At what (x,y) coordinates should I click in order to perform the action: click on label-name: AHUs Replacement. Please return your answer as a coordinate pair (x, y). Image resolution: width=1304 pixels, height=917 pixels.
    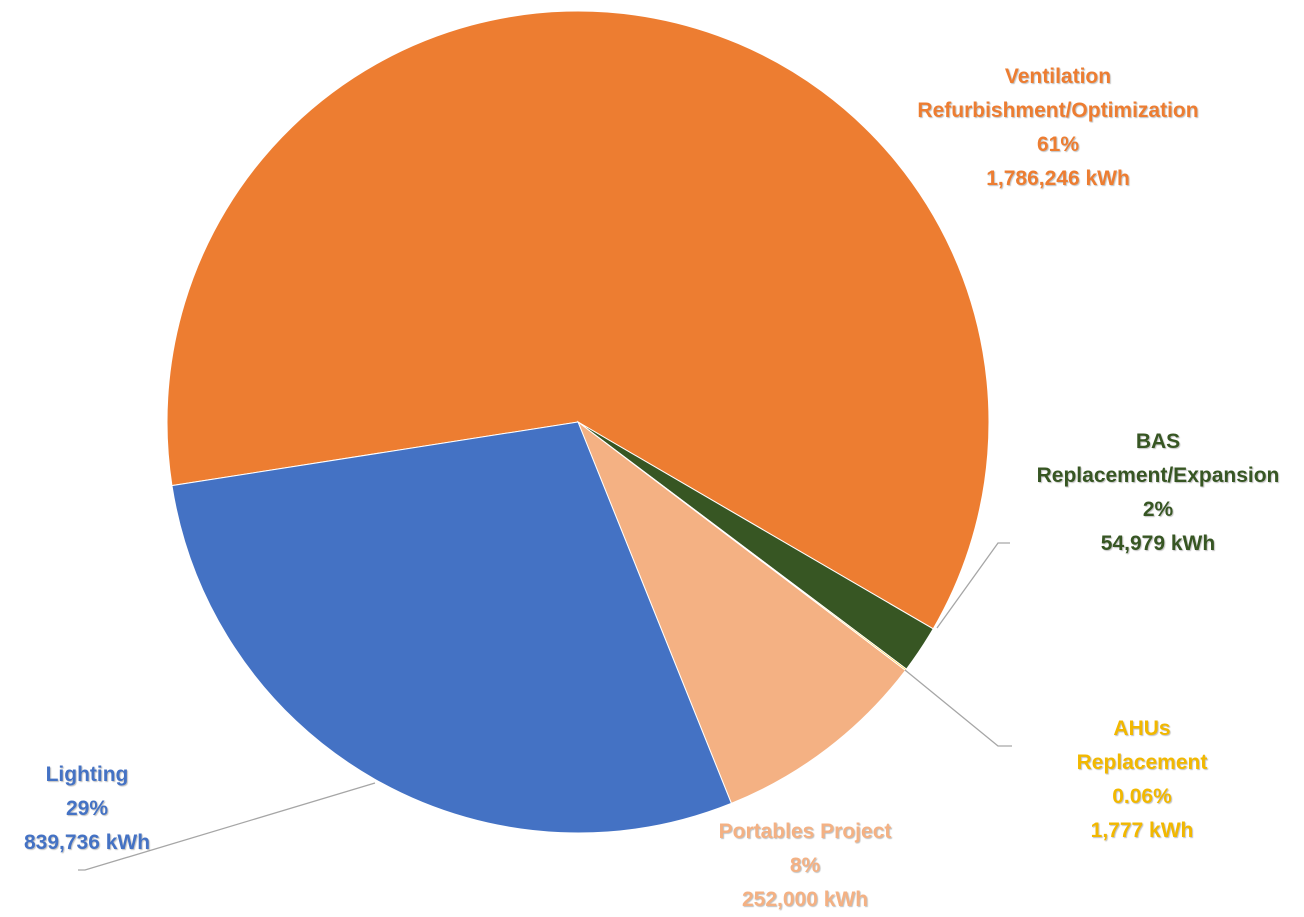
    Looking at the image, I should click on (1142, 745).